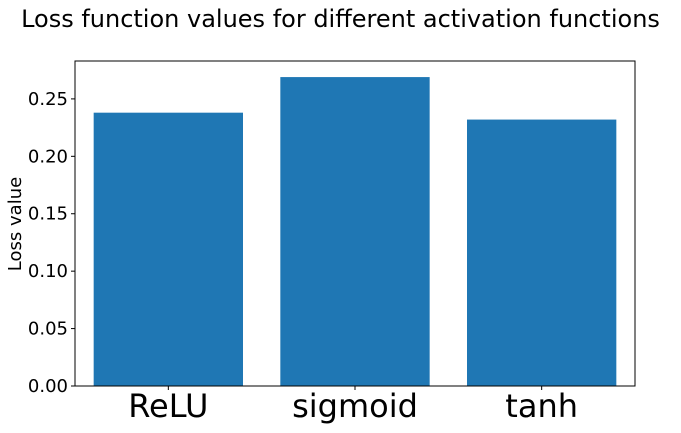 This screenshot has height=433, width=681. I want to click on y-tick-label: 0.20, so click(48, 156).